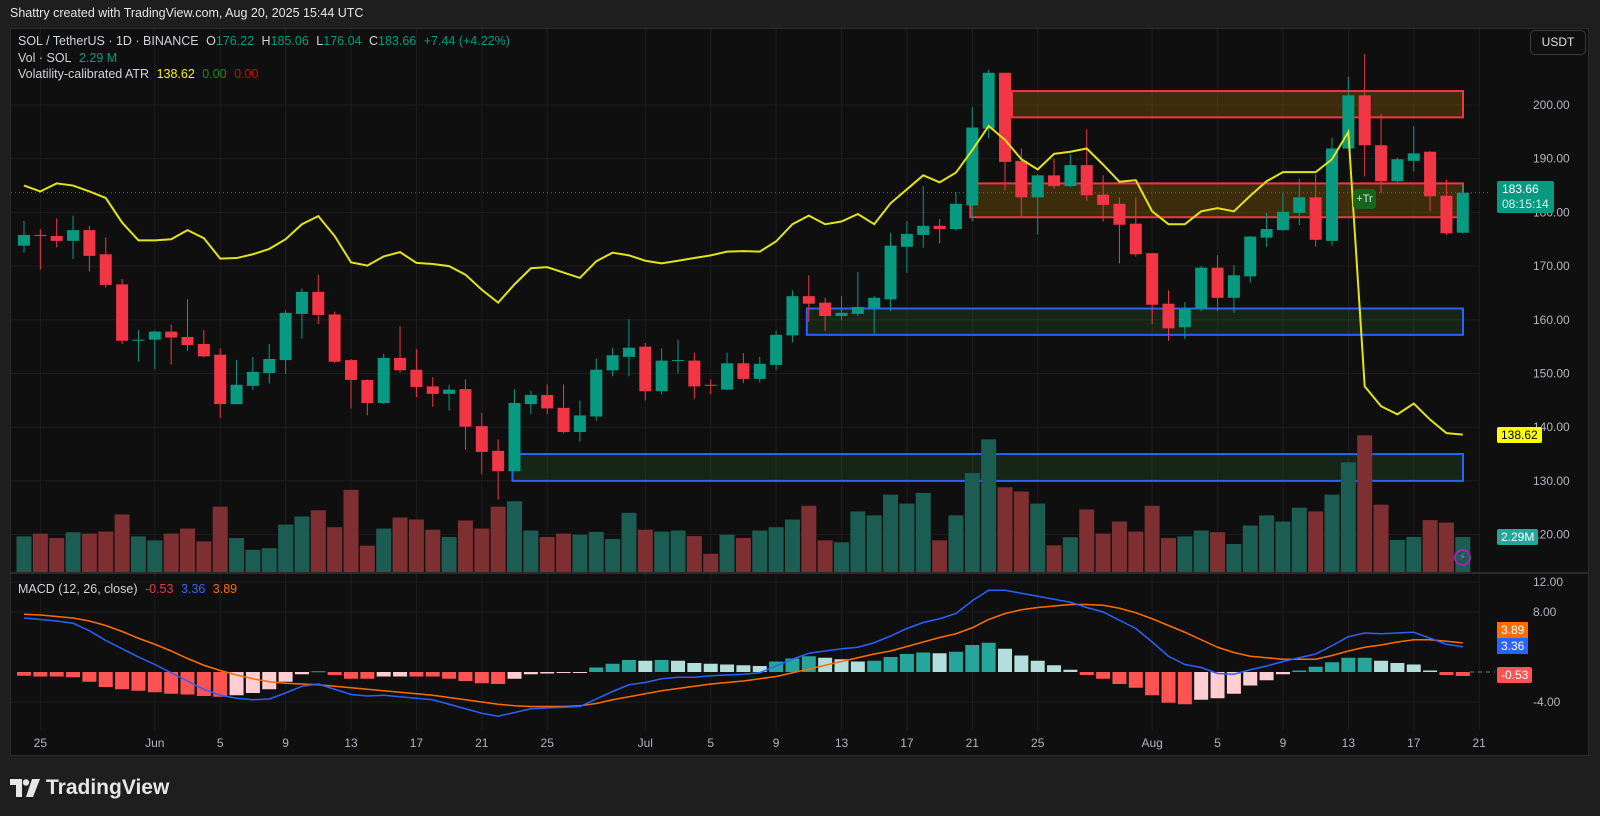  I want to click on price-axis-tick-label: 170.00, so click(1551, 266).